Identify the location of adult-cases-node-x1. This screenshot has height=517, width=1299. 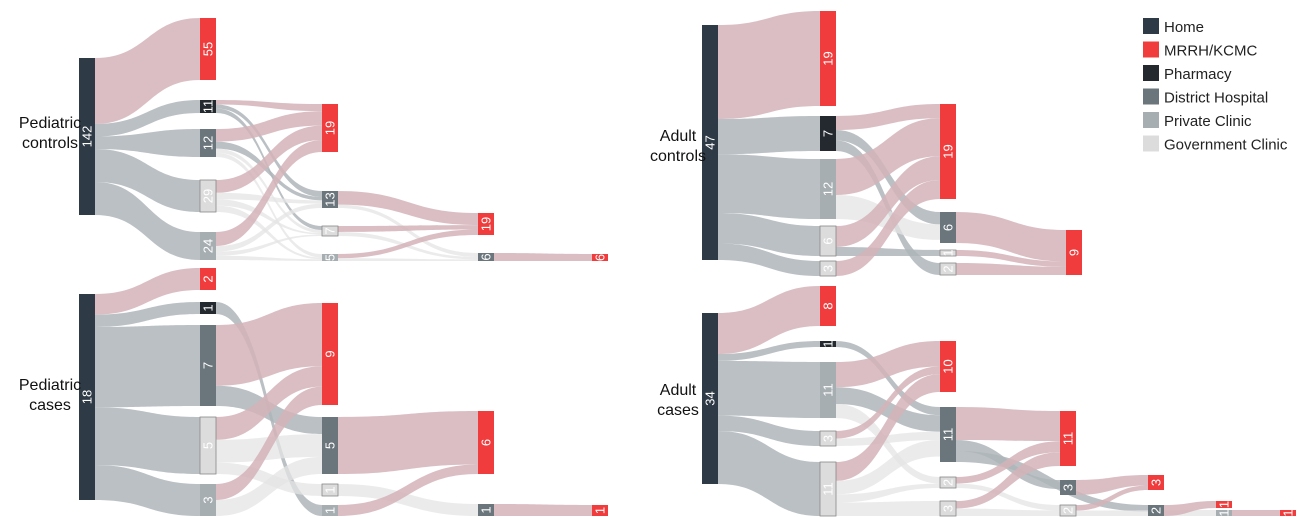
(828, 489).